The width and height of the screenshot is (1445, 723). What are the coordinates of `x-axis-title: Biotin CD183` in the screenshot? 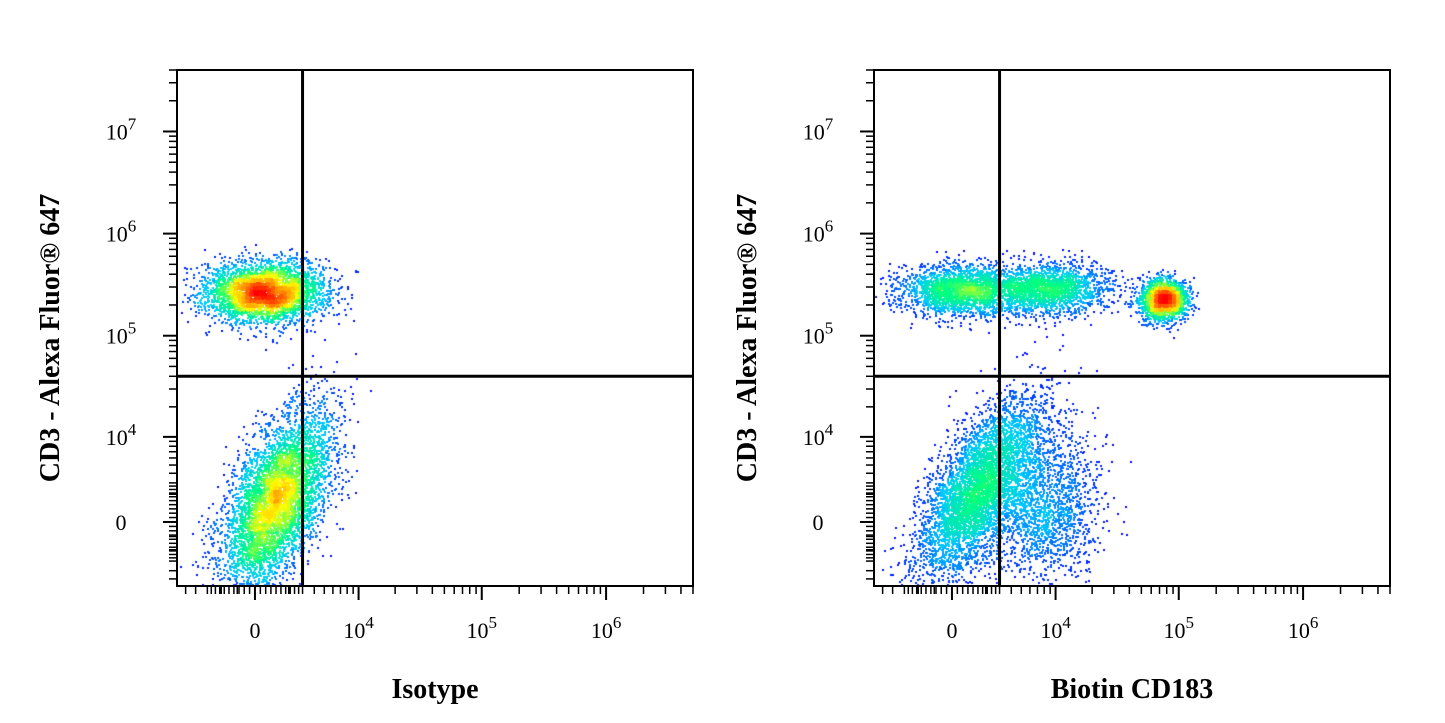 It's located at (1132, 689).